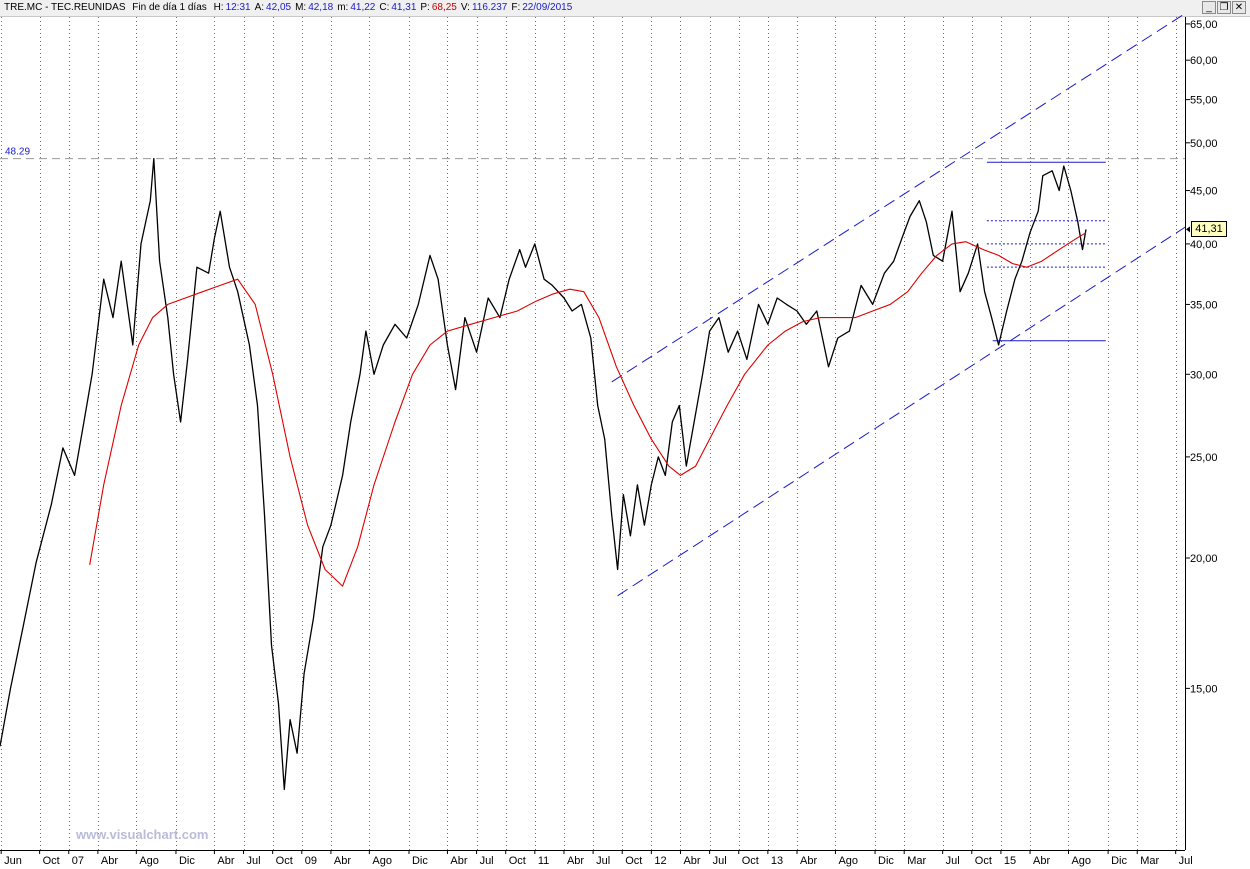 The width and height of the screenshot is (1250, 869). I want to click on y-tick-label: 35,00, so click(1204, 305).